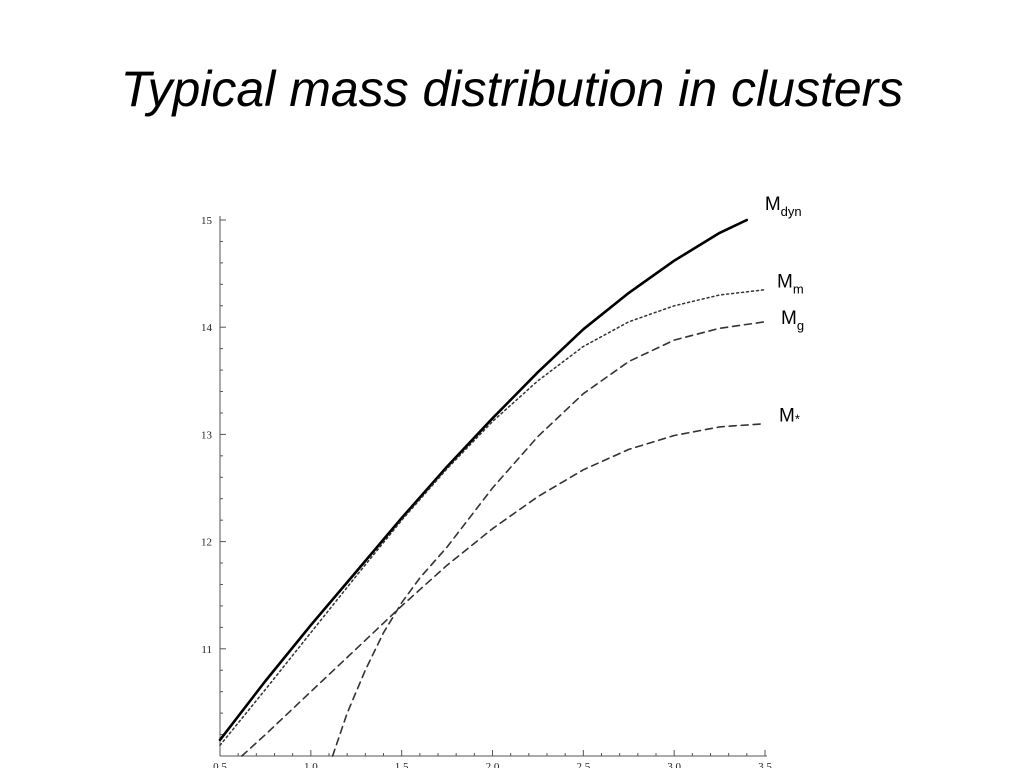 This screenshot has height=768, width=1024. Describe the element at coordinates (493, 764) in the screenshot. I see `x-tick-label: 2.0` at that location.